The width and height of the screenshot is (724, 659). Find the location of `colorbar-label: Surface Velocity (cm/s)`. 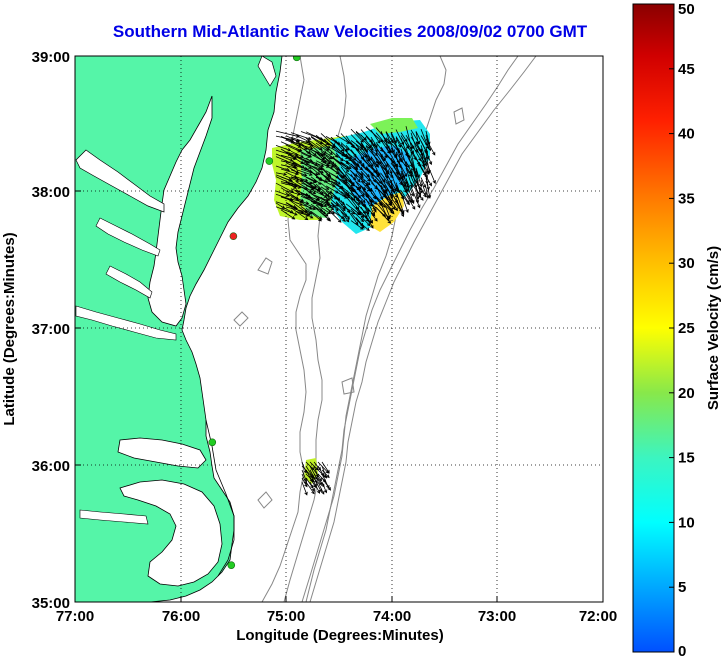

colorbar-label: Surface Velocity (cm/s) is located at coordinates (713, 328).